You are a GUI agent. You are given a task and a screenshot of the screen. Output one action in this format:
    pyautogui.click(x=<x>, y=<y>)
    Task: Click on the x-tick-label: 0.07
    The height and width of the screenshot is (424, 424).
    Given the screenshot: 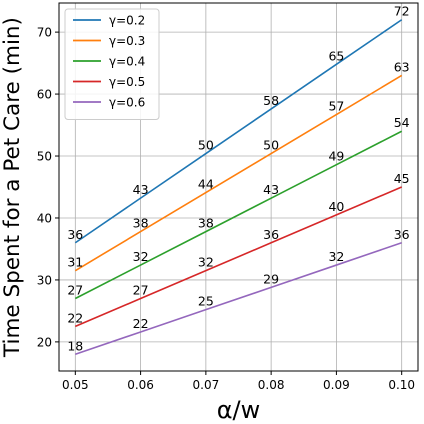 What is the action you would take?
    pyautogui.click(x=206, y=385)
    